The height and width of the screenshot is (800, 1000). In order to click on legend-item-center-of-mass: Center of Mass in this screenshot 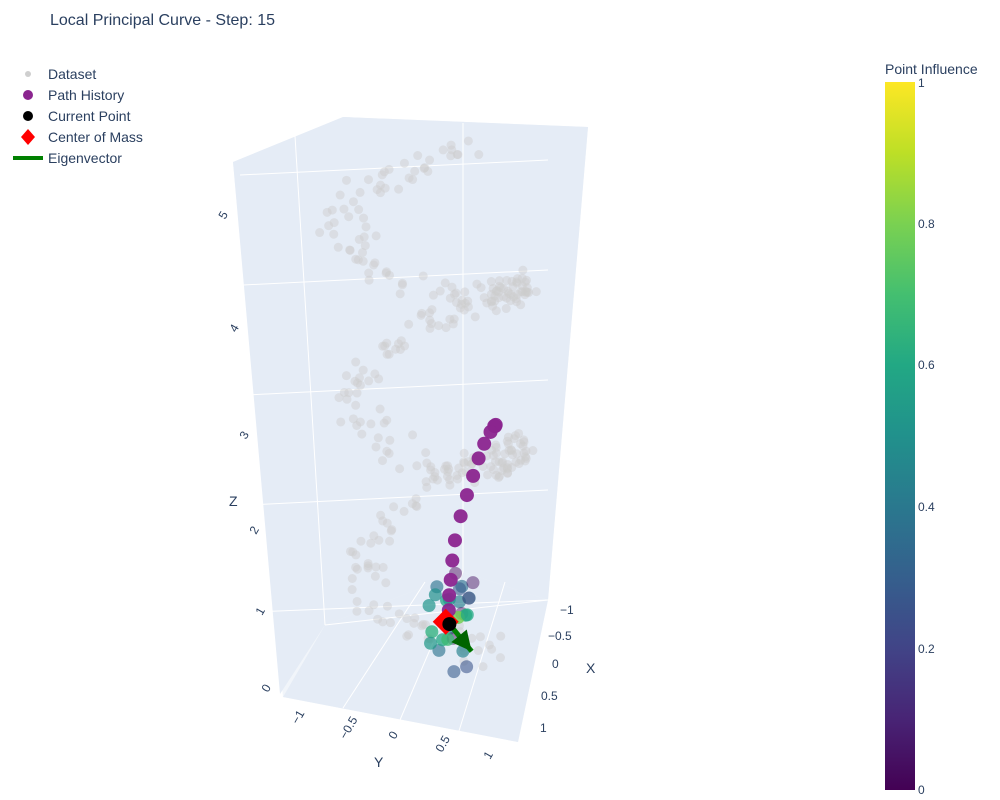, I will do `click(82, 137)`.